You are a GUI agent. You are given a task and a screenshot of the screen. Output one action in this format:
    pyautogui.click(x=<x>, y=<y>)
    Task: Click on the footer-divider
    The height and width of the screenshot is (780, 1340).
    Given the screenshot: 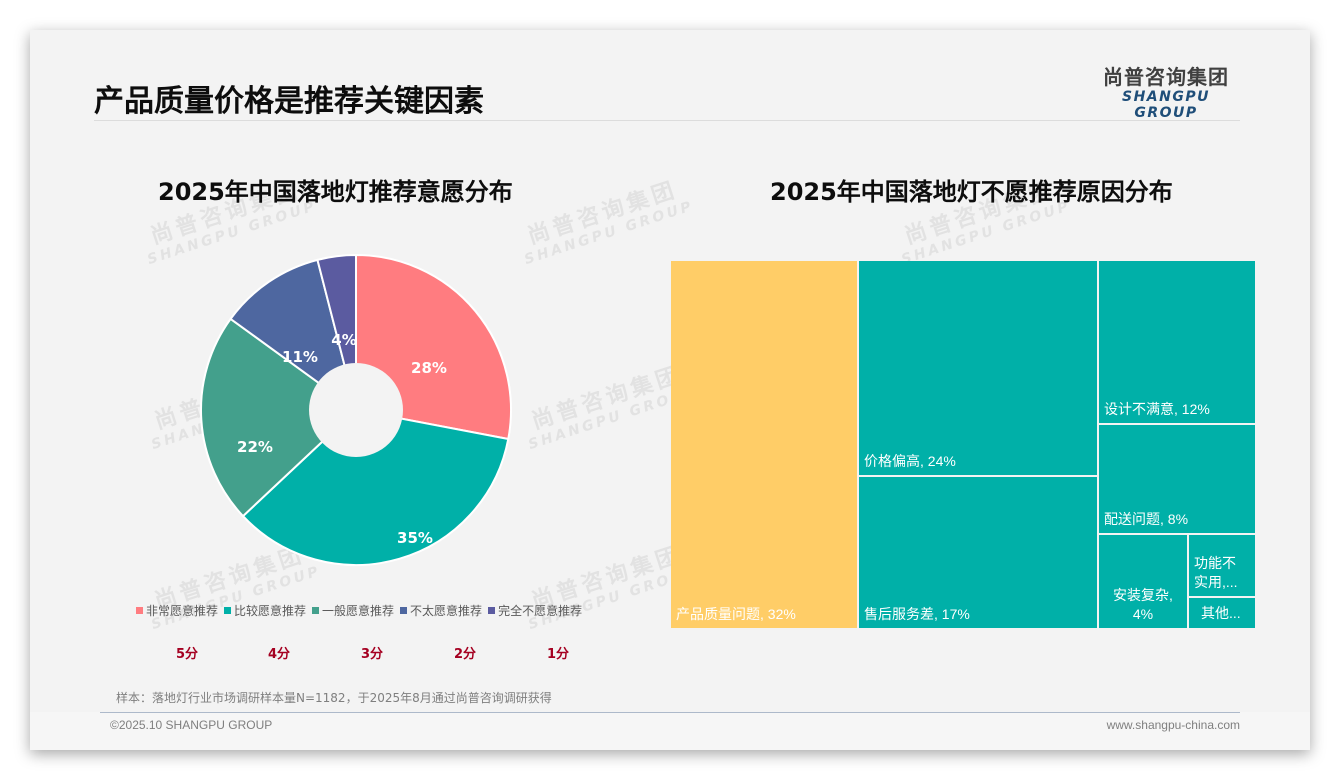 What is the action you would take?
    pyautogui.click(x=670, y=712)
    